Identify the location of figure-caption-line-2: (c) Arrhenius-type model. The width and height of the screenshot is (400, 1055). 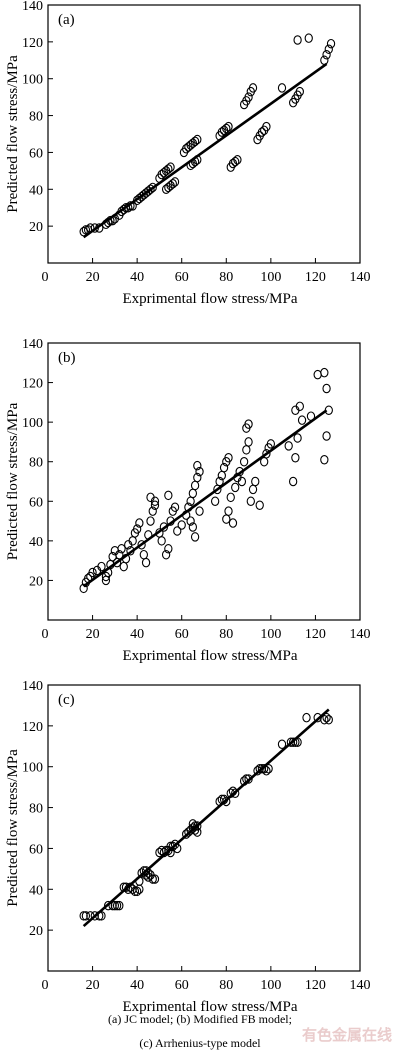
(200, 1043).